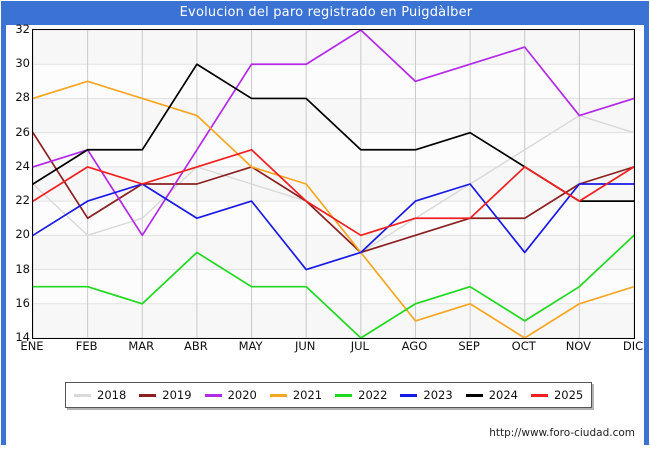 This screenshot has width=650, height=450. What do you see at coordinates (22, 165) in the screenshot?
I see `y-axis-tick-label: 24` at bounding box center [22, 165].